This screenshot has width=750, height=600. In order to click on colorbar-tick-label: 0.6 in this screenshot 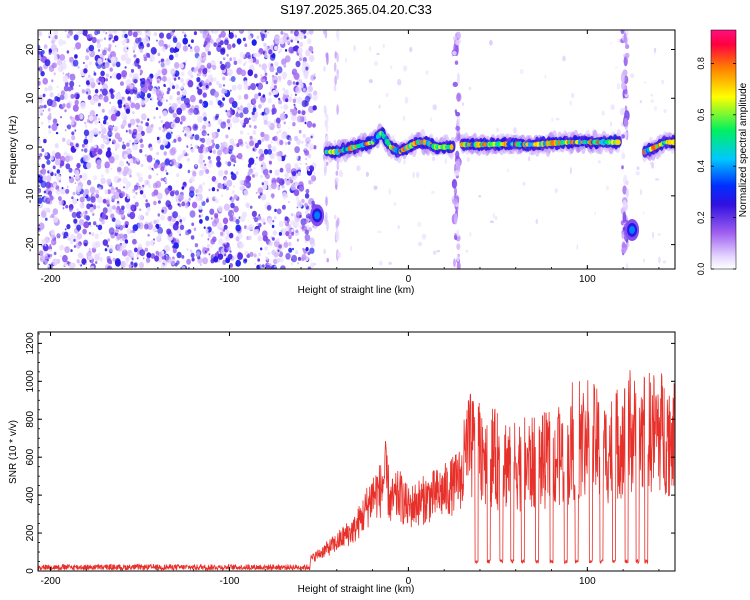, I will do `click(701, 115)`.